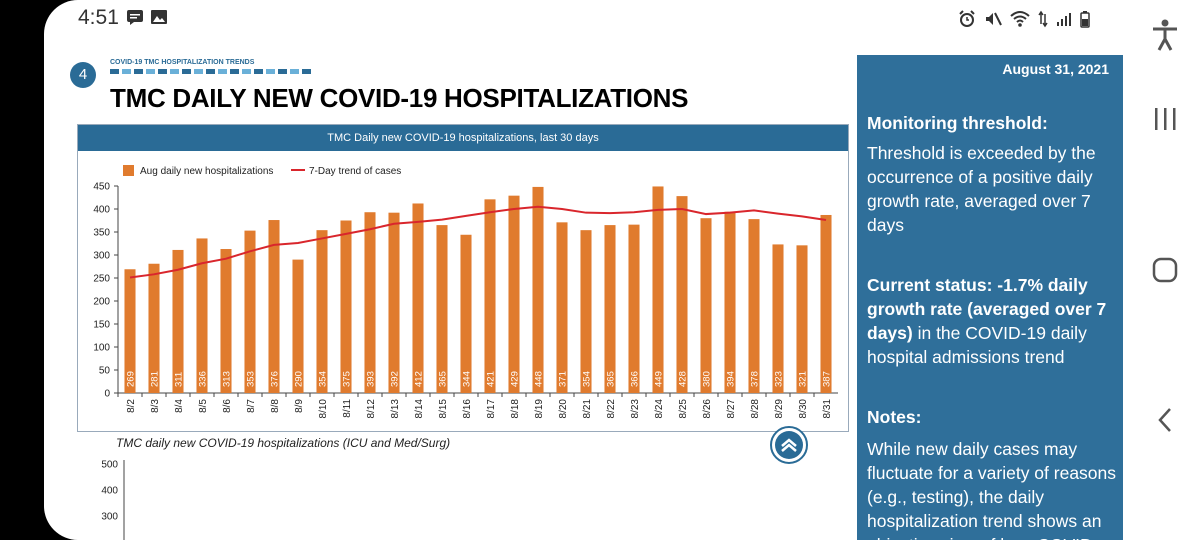  What do you see at coordinates (101, 233) in the screenshot?
I see `y-tick-label: 350` at bounding box center [101, 233].